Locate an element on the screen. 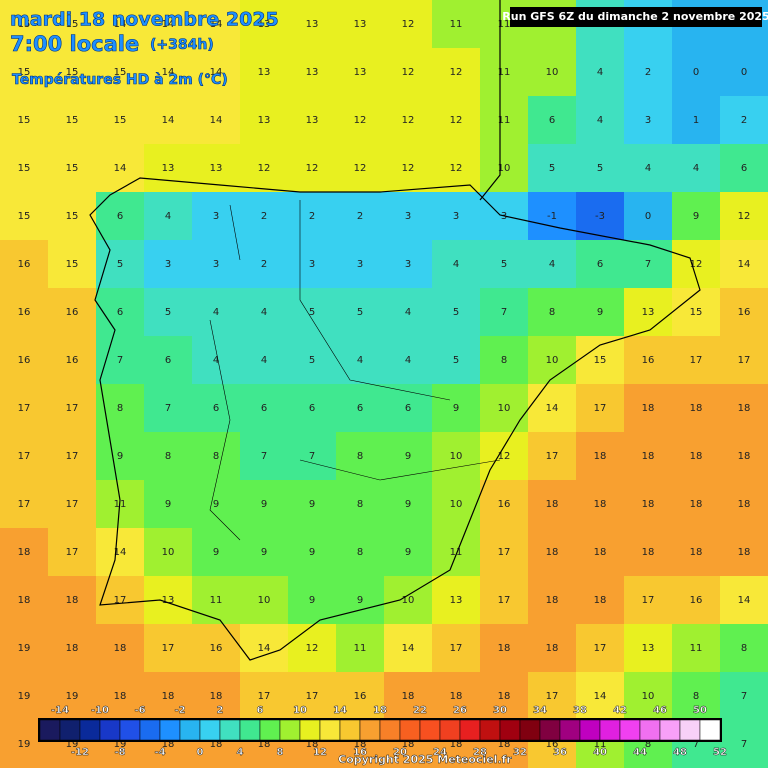 The image size is (768, 772). temperature-value: 3 is located at coordinates (408, 264).